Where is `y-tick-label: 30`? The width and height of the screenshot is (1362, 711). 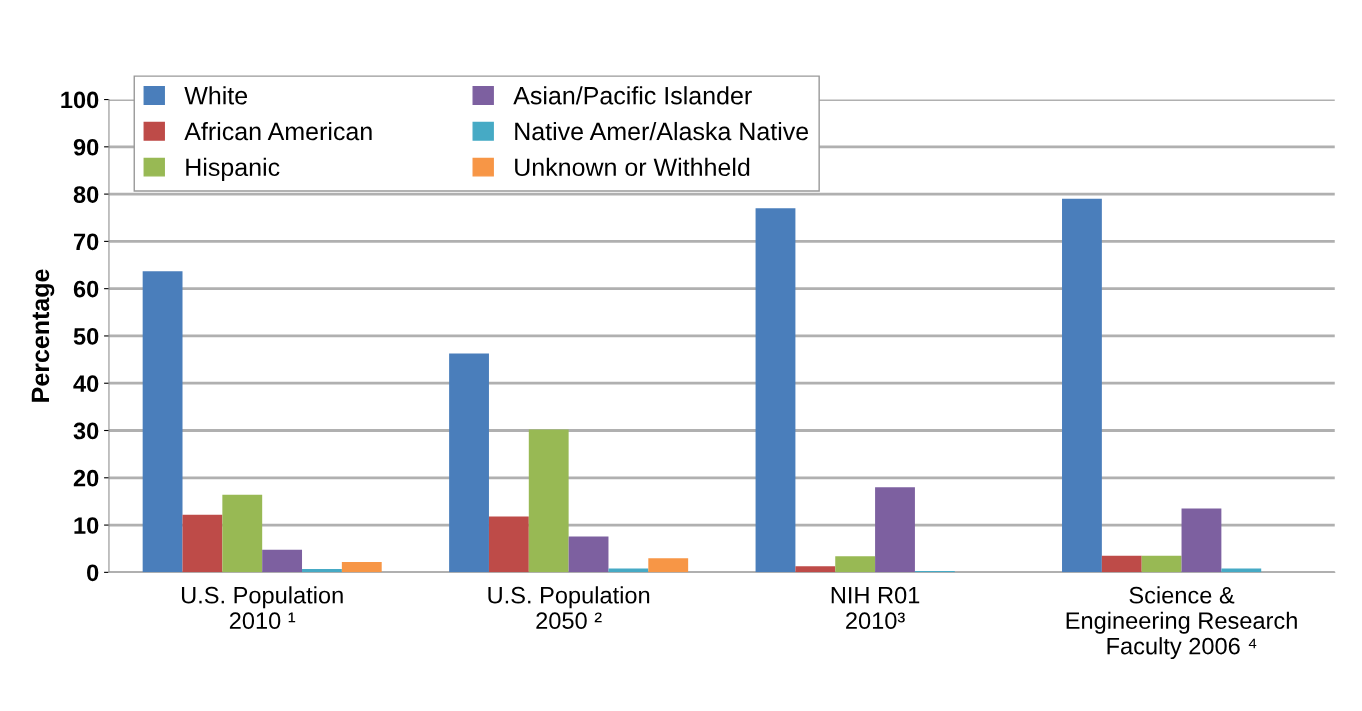
y-tick-label: 30 is located at coordinates (86, 431).